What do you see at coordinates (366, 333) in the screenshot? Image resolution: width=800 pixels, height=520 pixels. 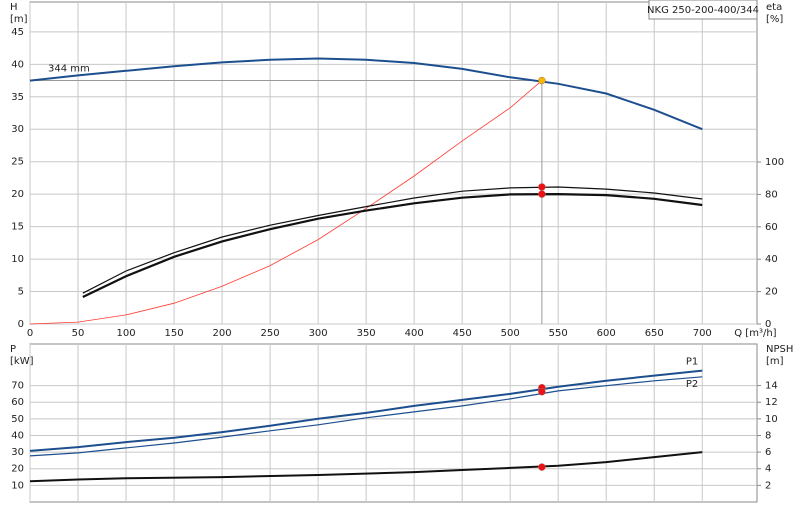 I see `x-tick-label: 350` at bounding box center [366, 333].